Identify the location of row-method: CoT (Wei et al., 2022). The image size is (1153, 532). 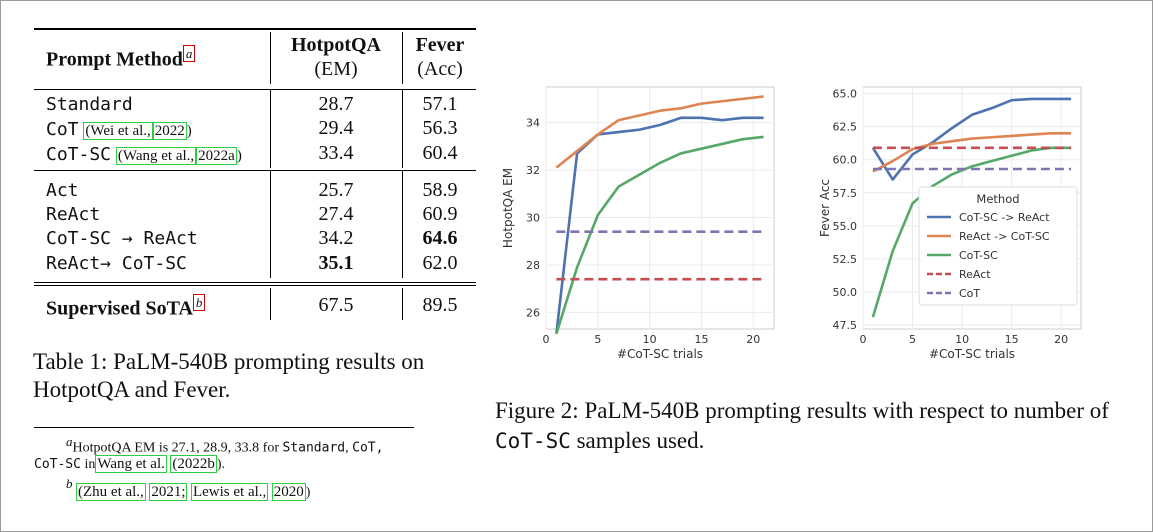
(119, 129).